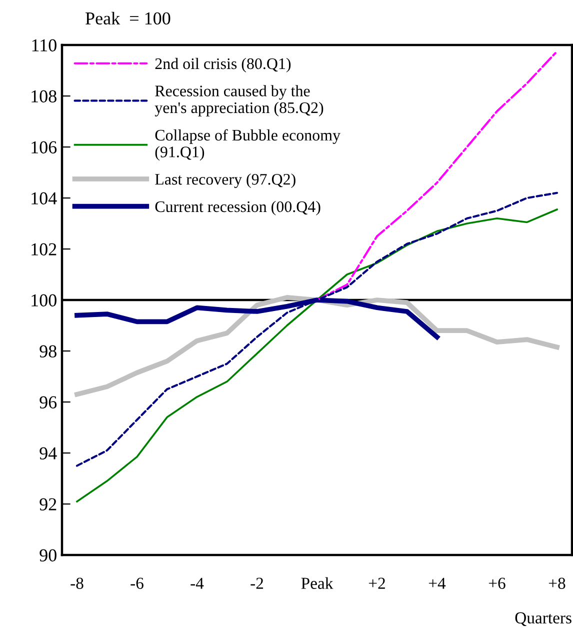  What do you see at coordinates (223, 65) in the screenshot?
I see `legend-label: 2nd oil crisis (80.Q1)` at bounding box center [223, 65].